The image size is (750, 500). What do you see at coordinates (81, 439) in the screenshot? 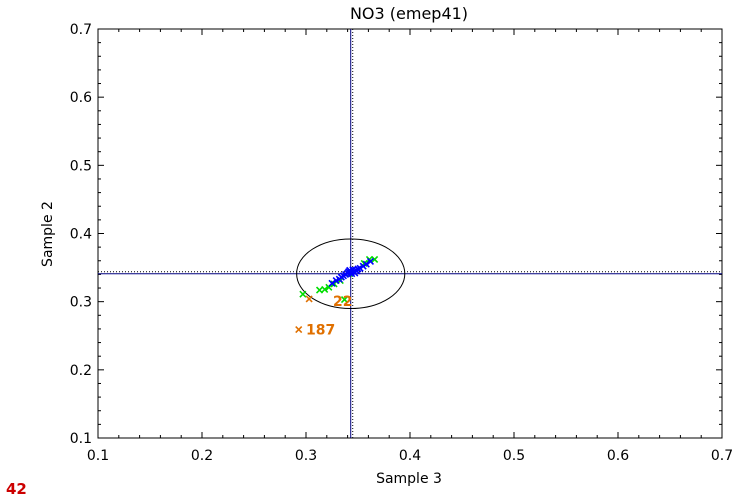
I see `y-tick-label: 0.1` at bounding box center [81, 439].